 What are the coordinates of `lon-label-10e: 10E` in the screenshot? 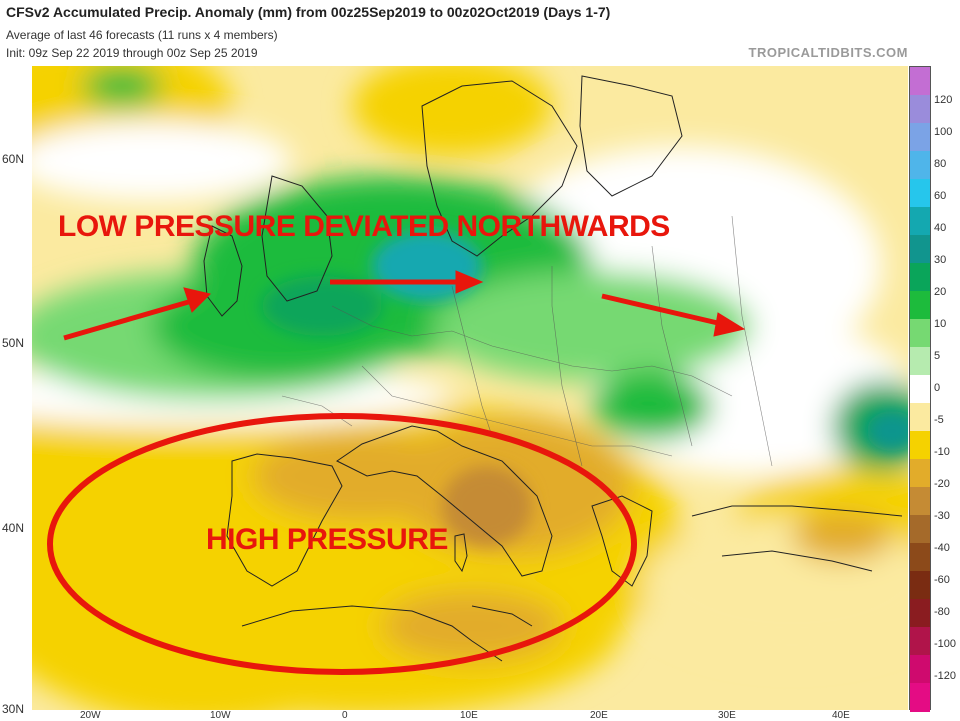 It's located at (469, 715).